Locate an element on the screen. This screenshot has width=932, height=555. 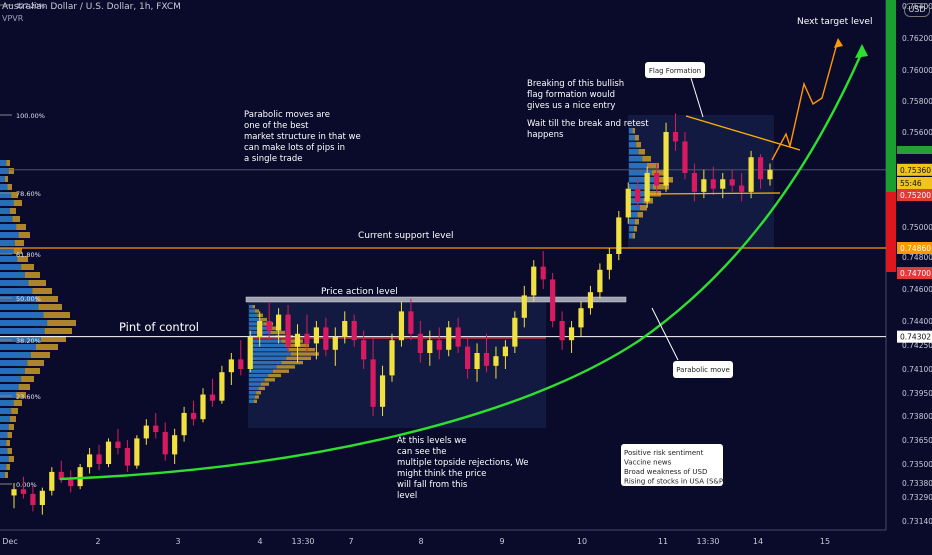
currency-button: USD is located at coordinates (917, 10).